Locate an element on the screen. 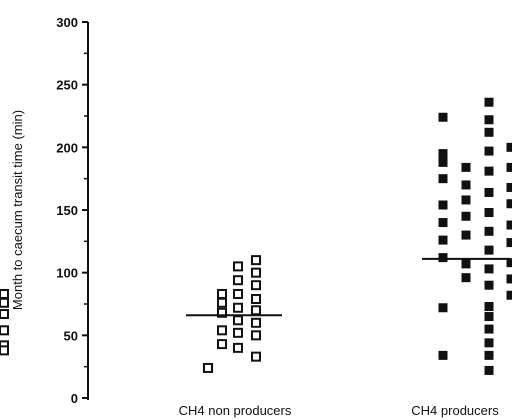  y-axis: 0 50 100 150 200 250 300 is located at coordinates (72, 210).